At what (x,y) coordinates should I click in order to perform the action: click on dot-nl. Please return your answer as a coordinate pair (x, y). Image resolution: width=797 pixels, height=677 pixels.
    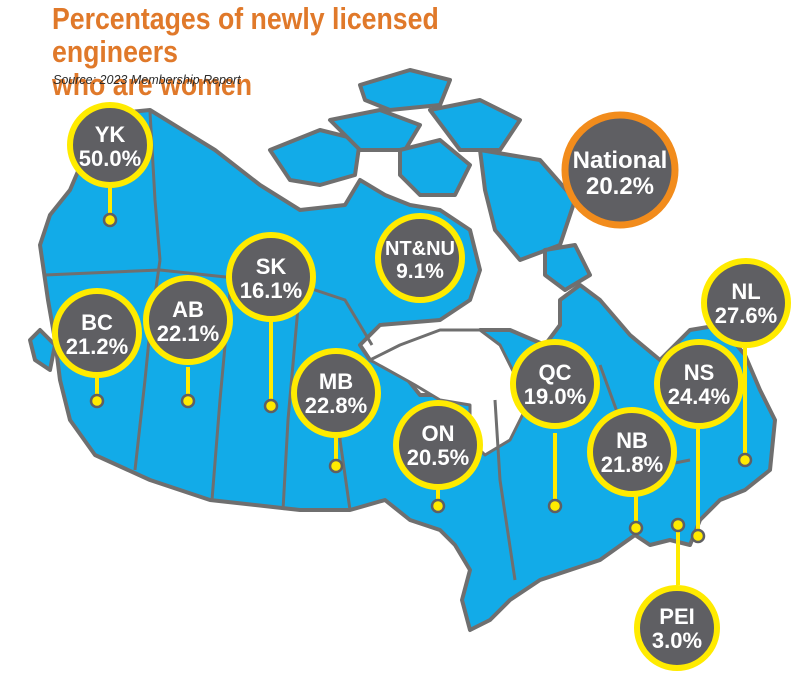
    Looking at the image, I should click on (745, 460).